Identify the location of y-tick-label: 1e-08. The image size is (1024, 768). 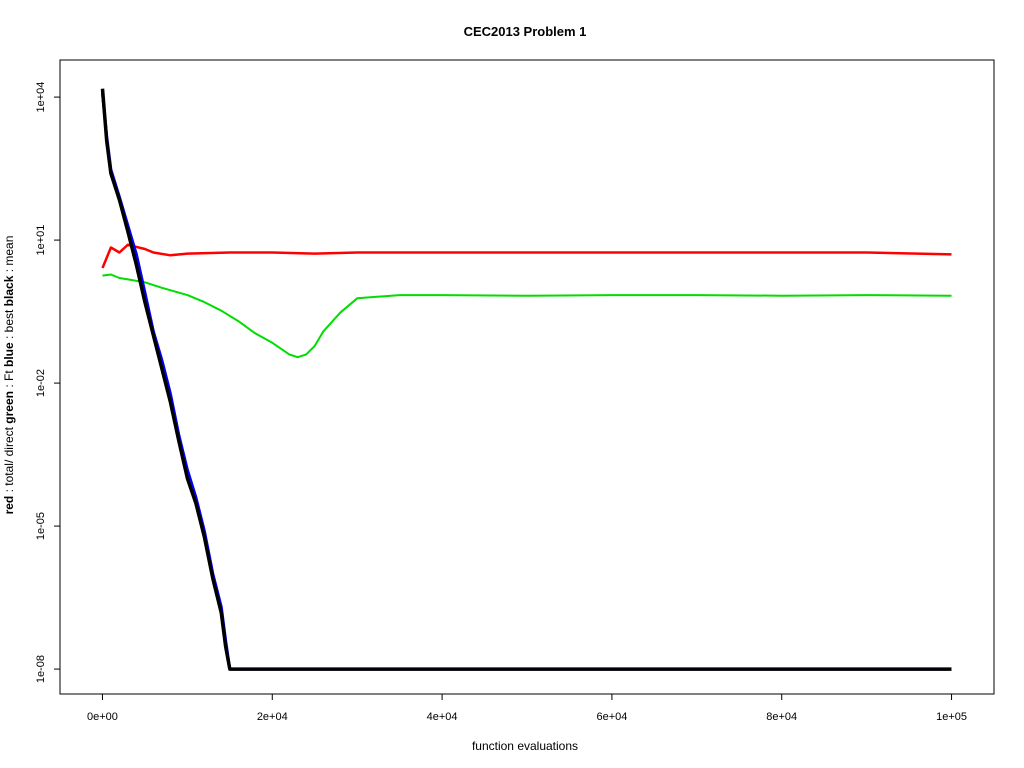
(41, 669).